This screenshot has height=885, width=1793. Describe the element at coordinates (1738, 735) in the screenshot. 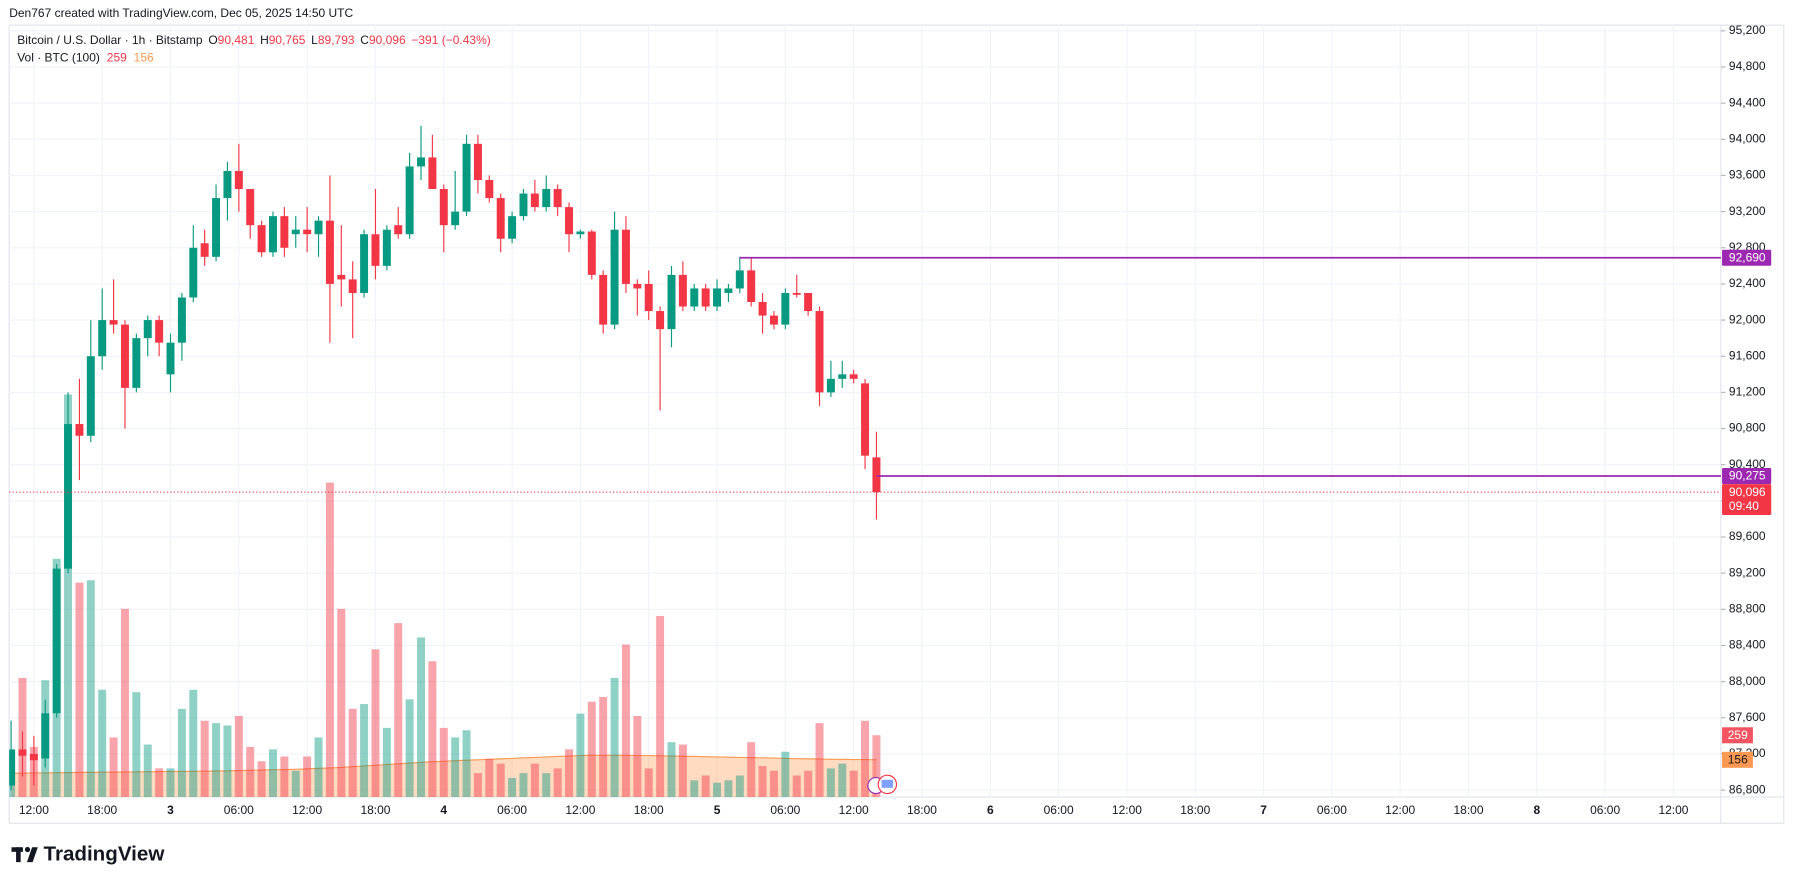

I see `volume-badge-label: 259` at that location.